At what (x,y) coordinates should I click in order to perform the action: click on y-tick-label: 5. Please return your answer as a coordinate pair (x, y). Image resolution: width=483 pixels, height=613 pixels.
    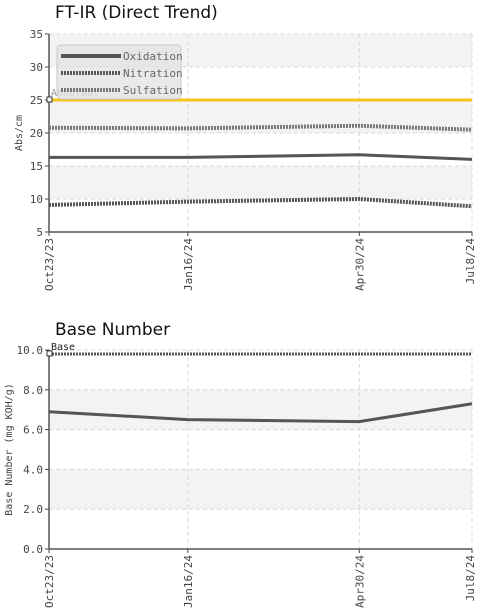
    Looking at the image, I should click on (39, 232).